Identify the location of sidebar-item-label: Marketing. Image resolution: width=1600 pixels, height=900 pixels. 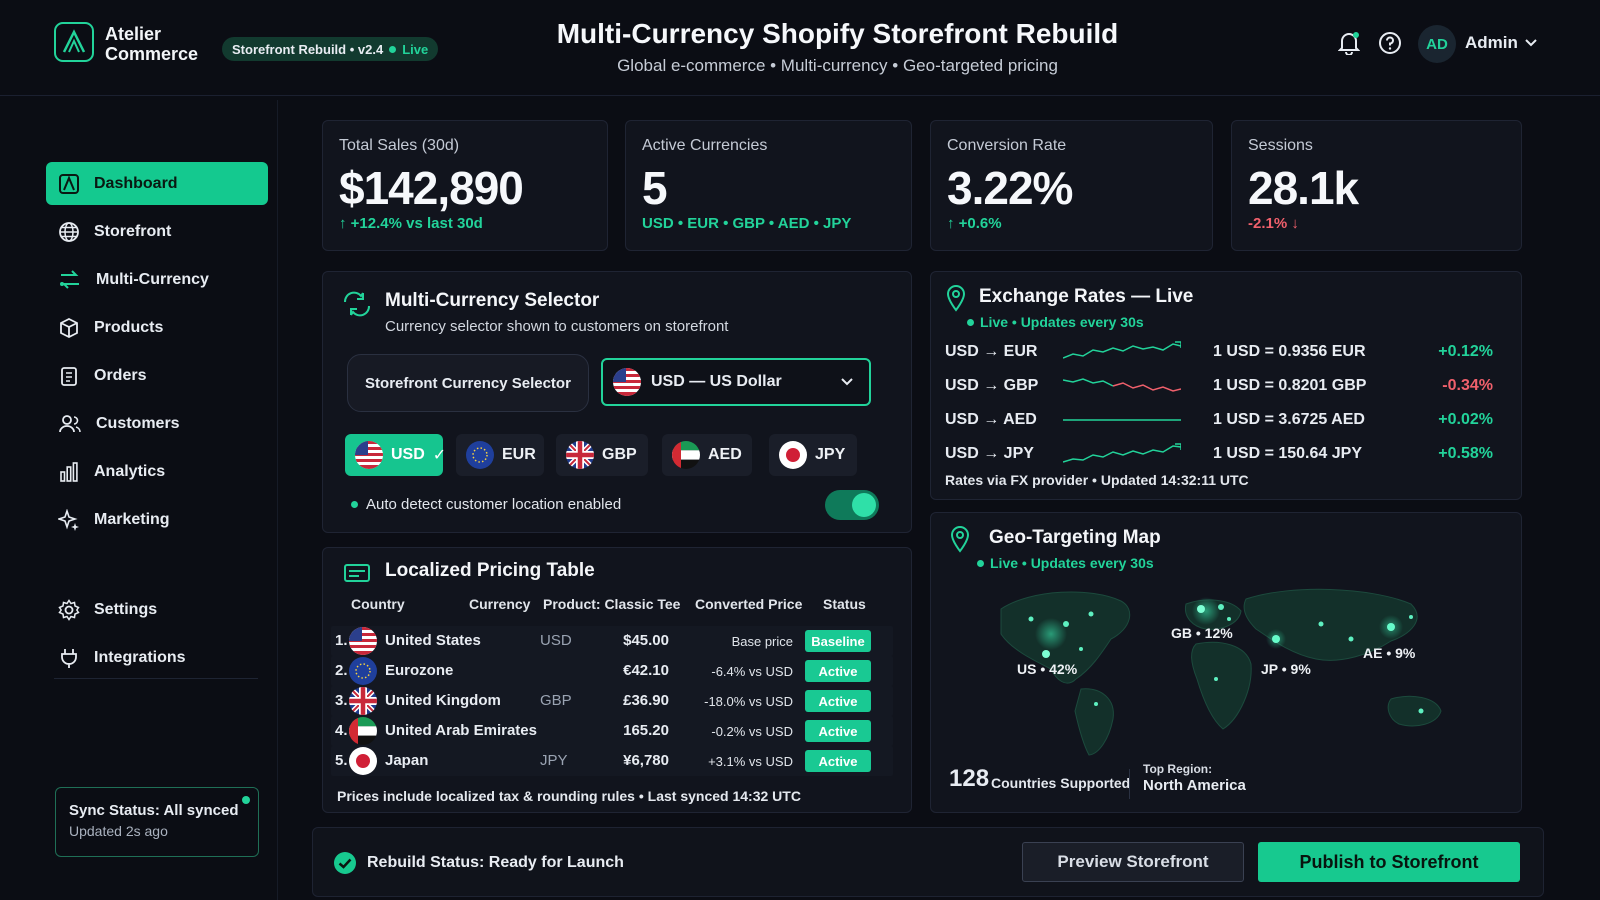
(132, 519).